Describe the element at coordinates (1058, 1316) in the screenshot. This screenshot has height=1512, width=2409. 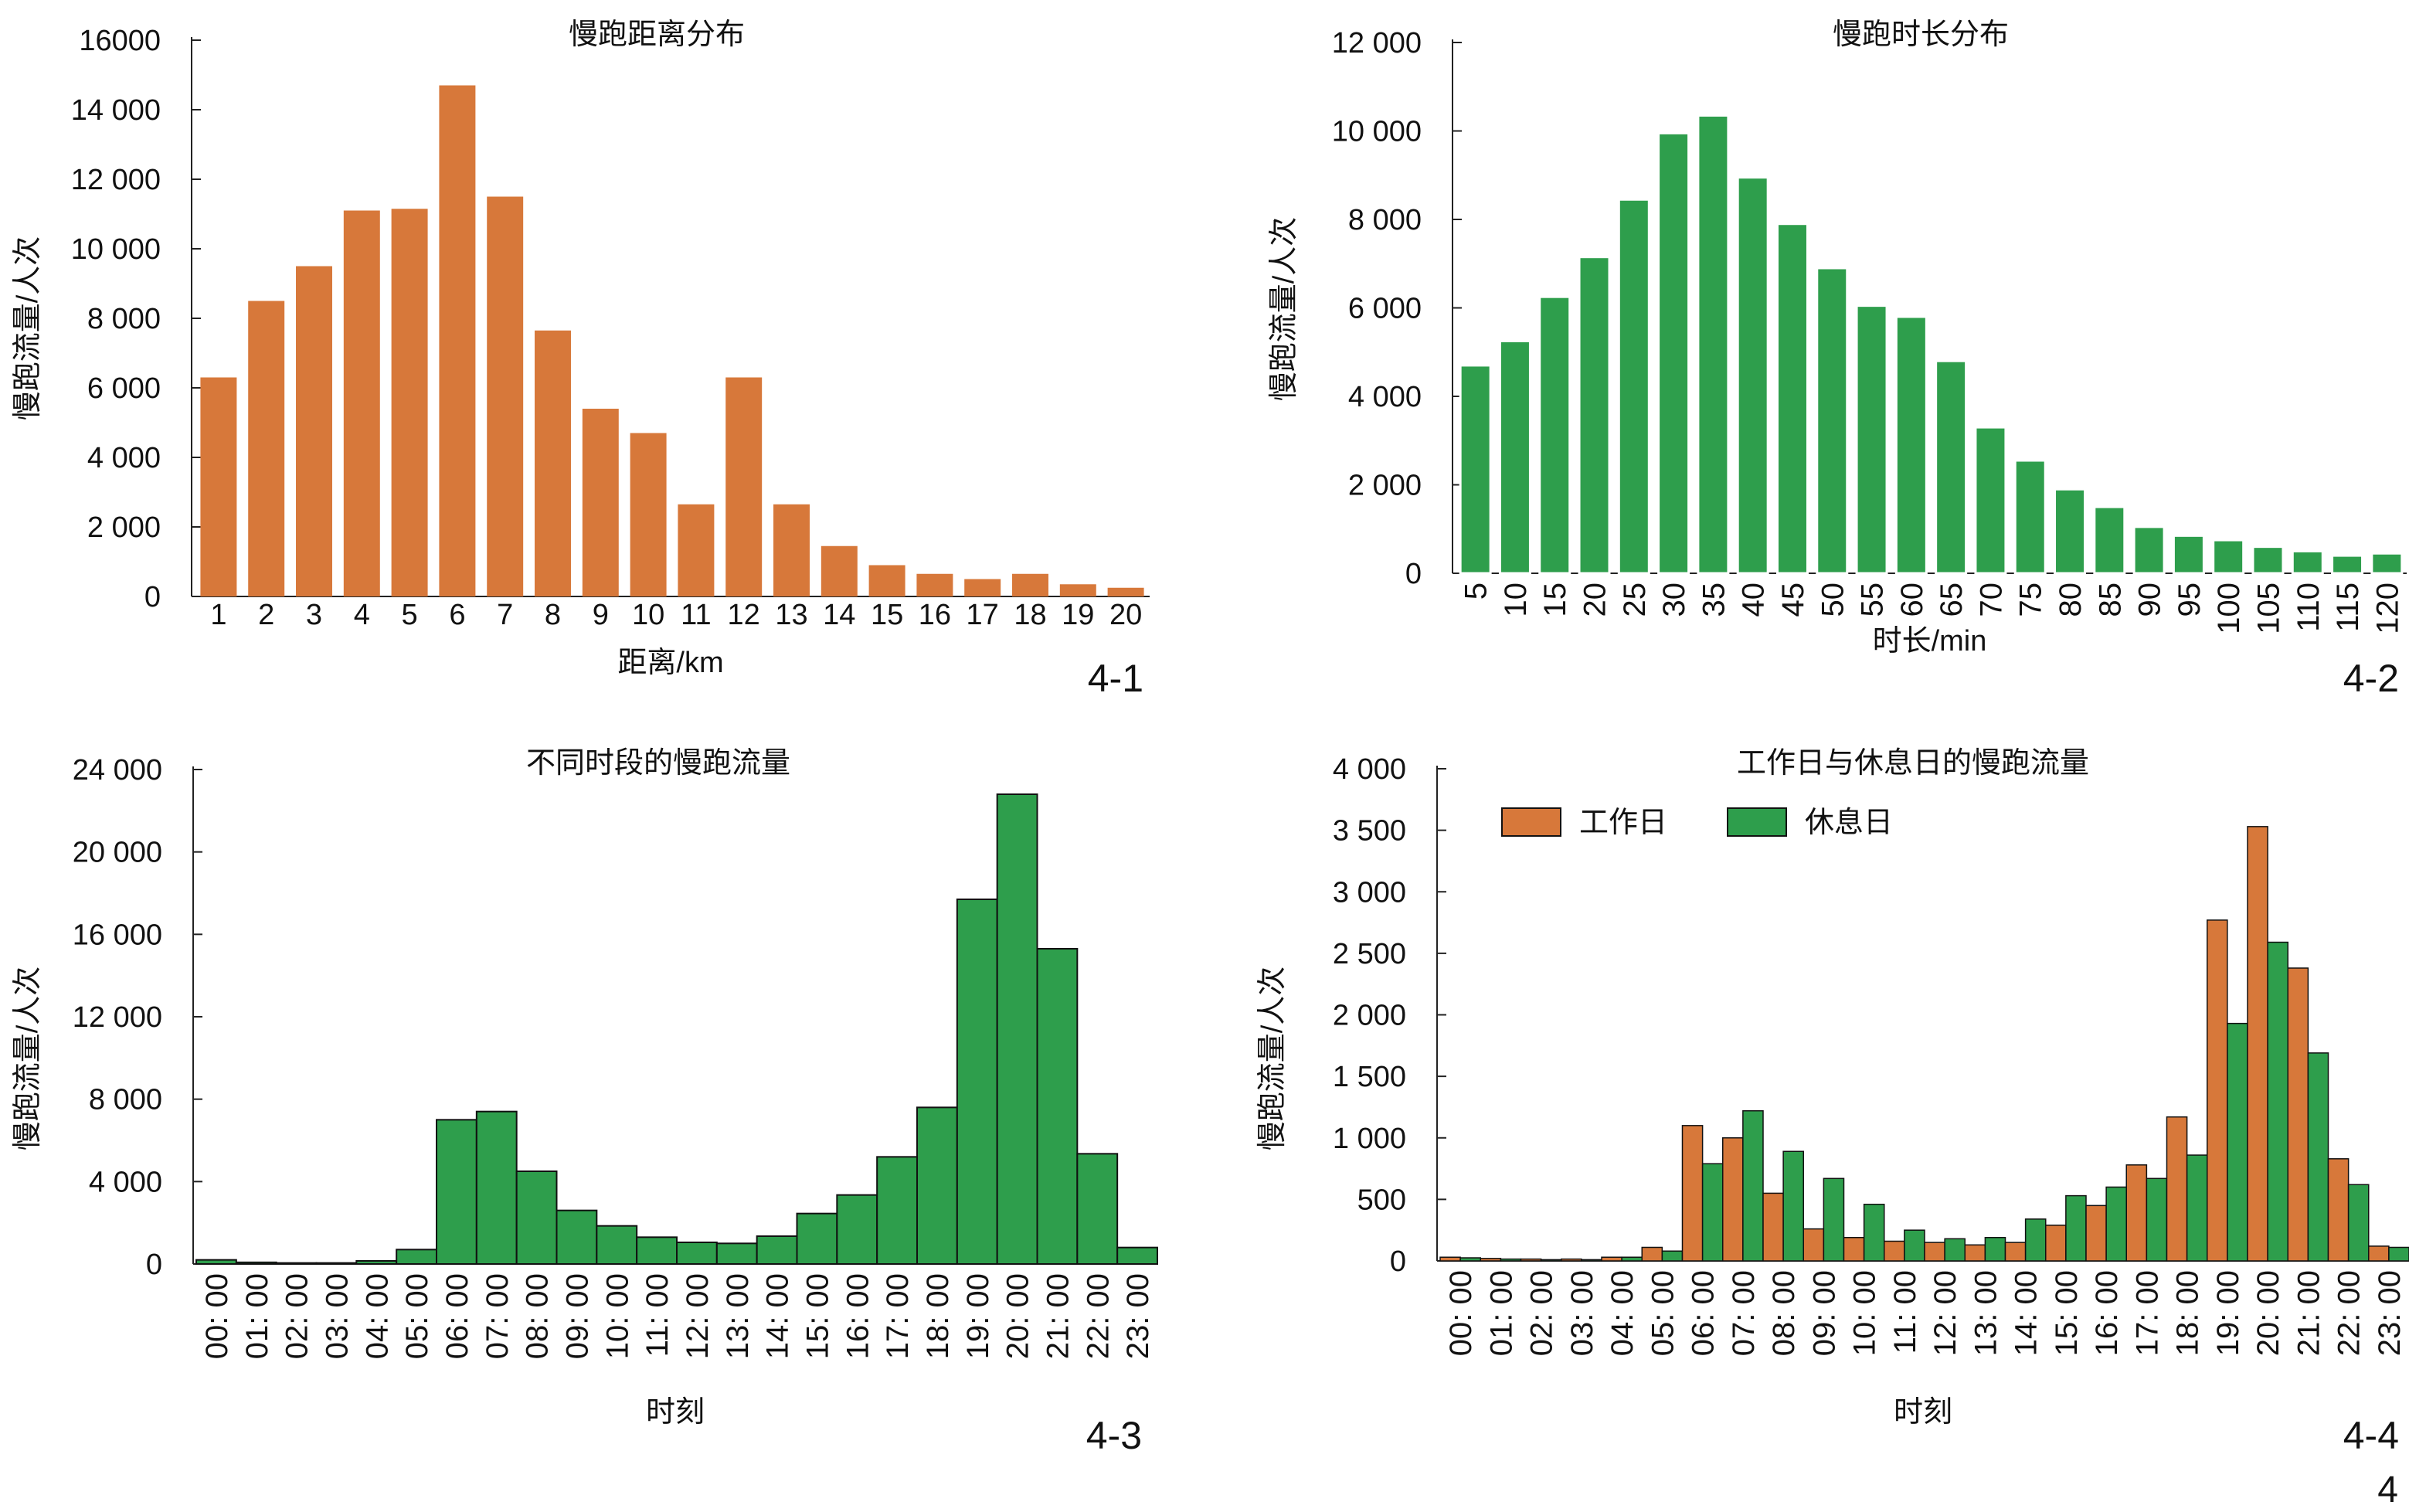
I see `x-tick-label: 21: 00` at that location.